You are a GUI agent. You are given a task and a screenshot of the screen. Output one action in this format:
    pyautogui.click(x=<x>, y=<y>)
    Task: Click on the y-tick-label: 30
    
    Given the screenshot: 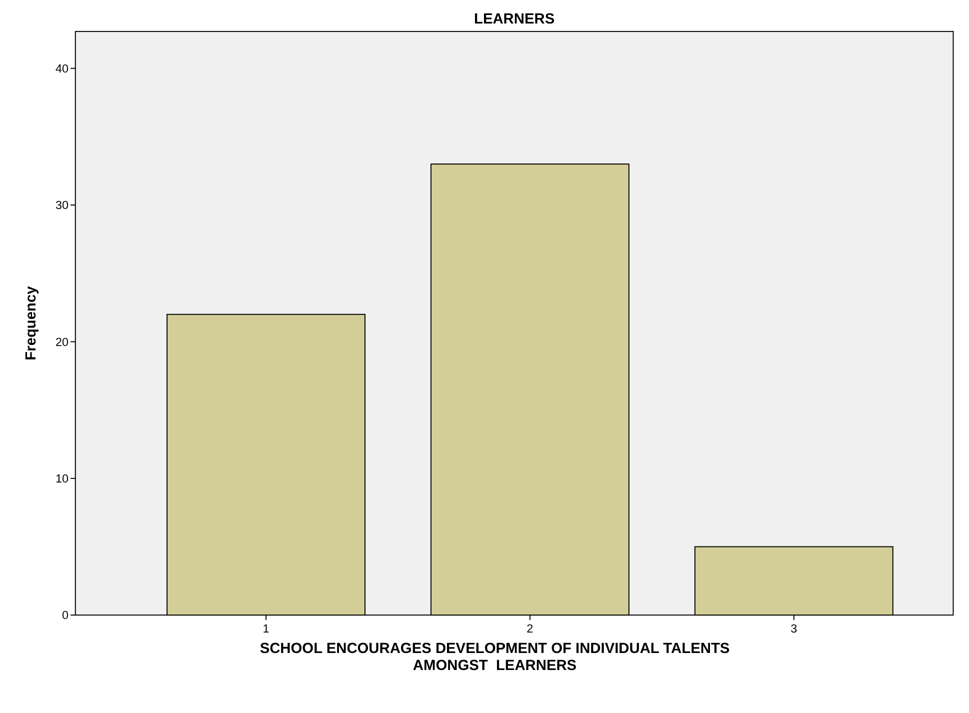 What is the action you would take?
    pyautogui.click(x=63, y=205)
    